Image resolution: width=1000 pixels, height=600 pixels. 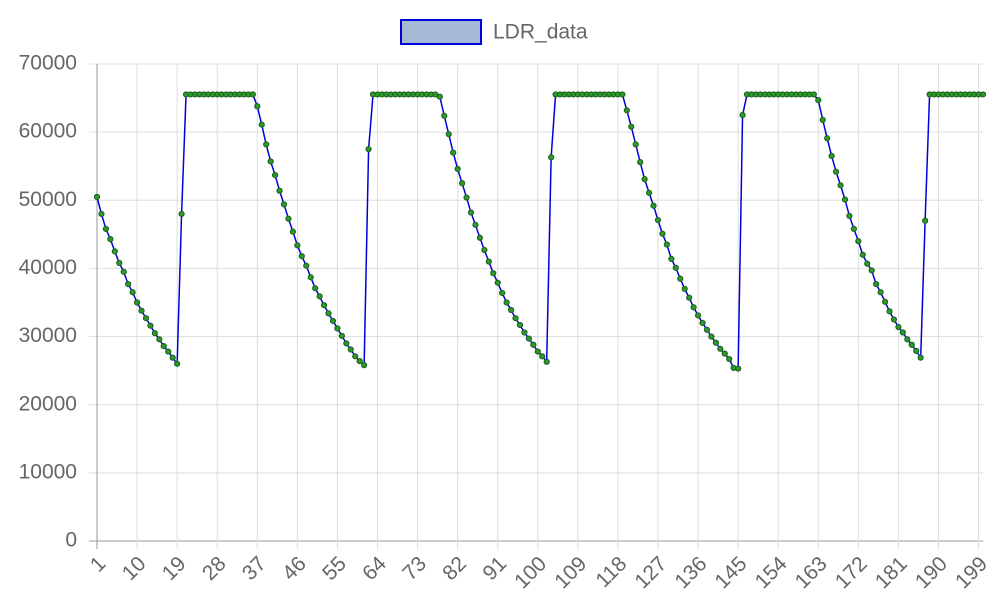 What do you see at coordinates (611, 572) in the screenshot?
I see `x-tick-label: 118` at bounding box center [611, 572].